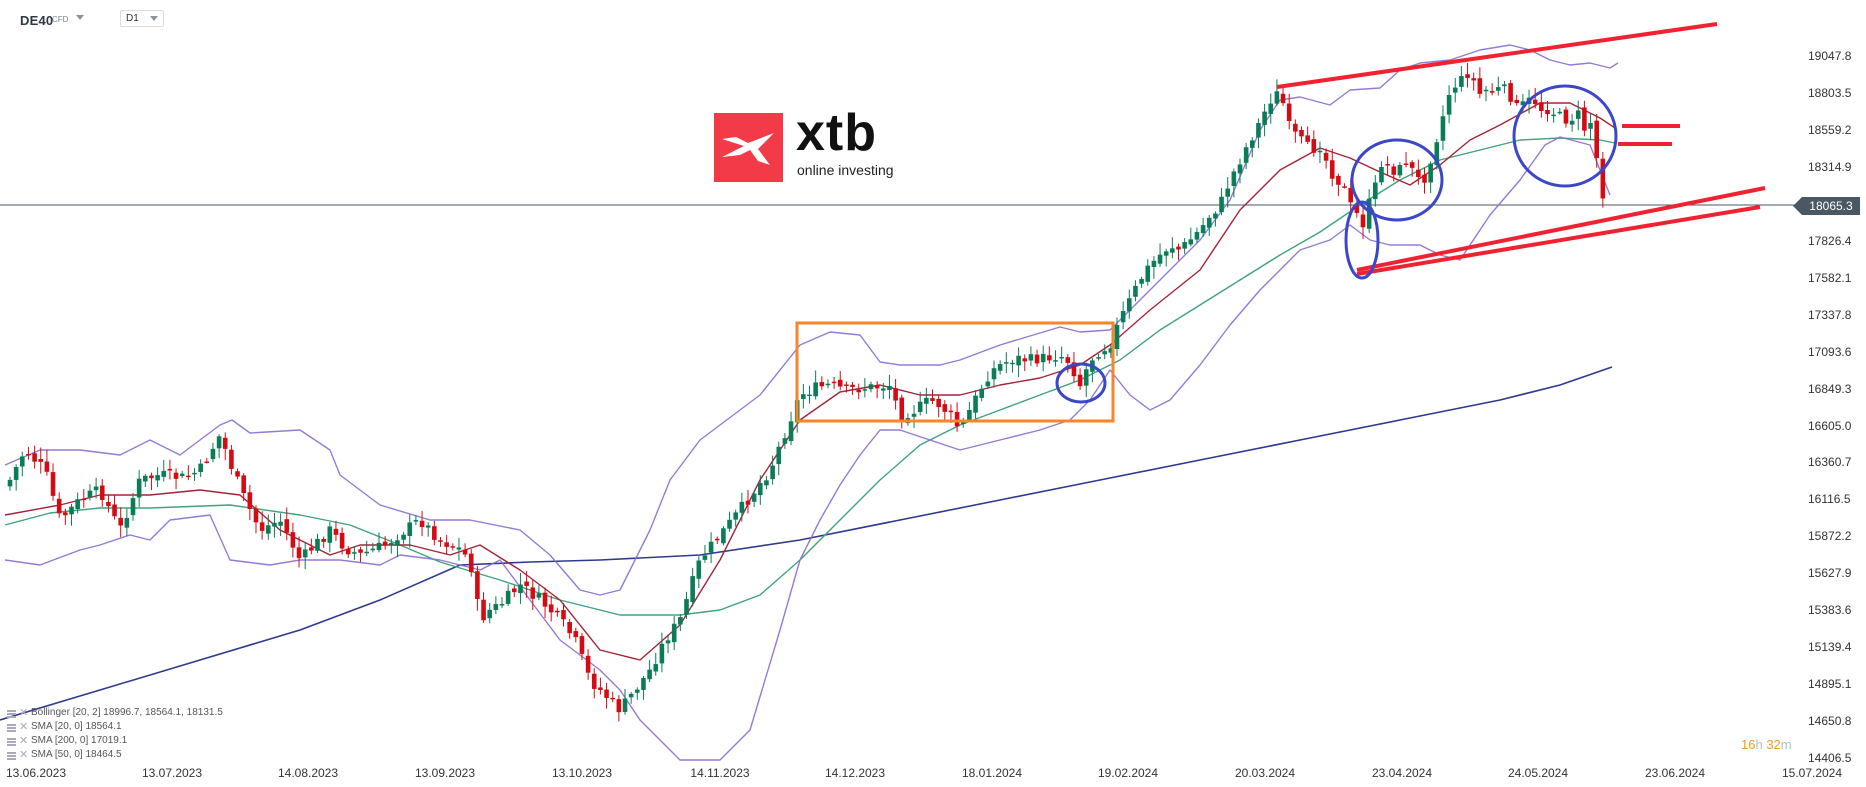 This screenshot has height=787, width=1866. I want to click on price-axis-tick: 18803.5, so click(1830, 92).